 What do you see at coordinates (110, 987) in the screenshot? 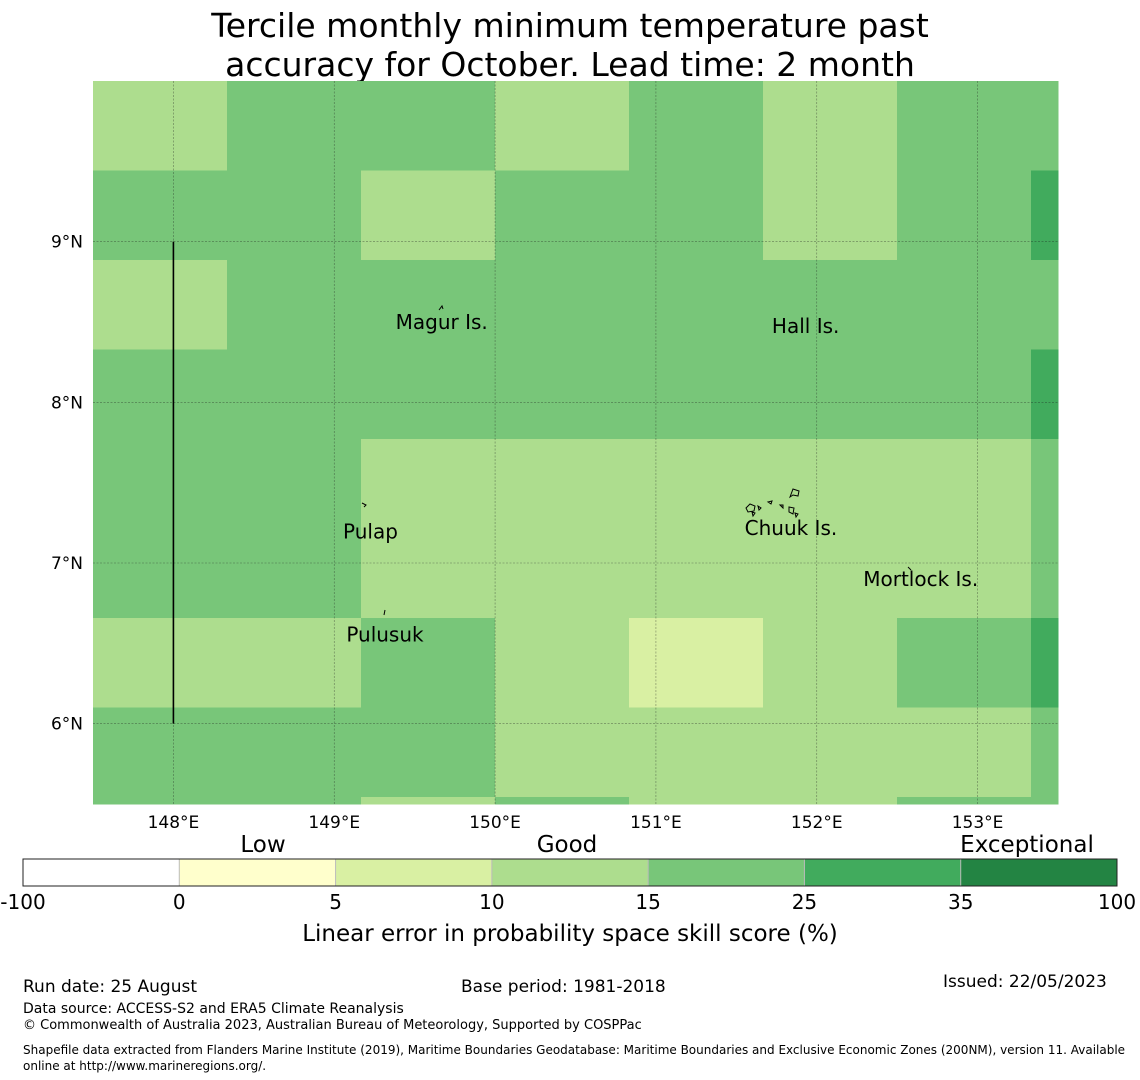
I see `run-date: Run date: 25 August` at bounding box center [110, 987].